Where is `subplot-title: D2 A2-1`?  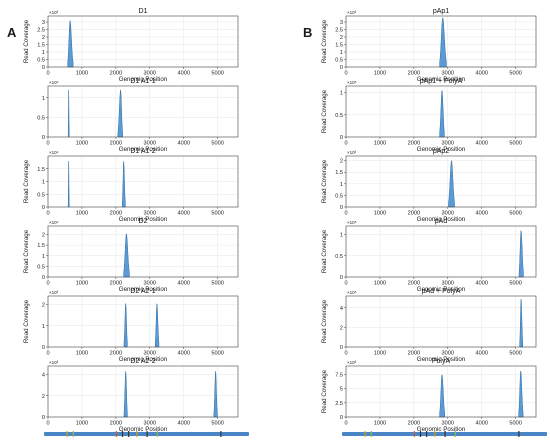 subplot-title: D2 A2-1 is located at coordinates (142, 291).